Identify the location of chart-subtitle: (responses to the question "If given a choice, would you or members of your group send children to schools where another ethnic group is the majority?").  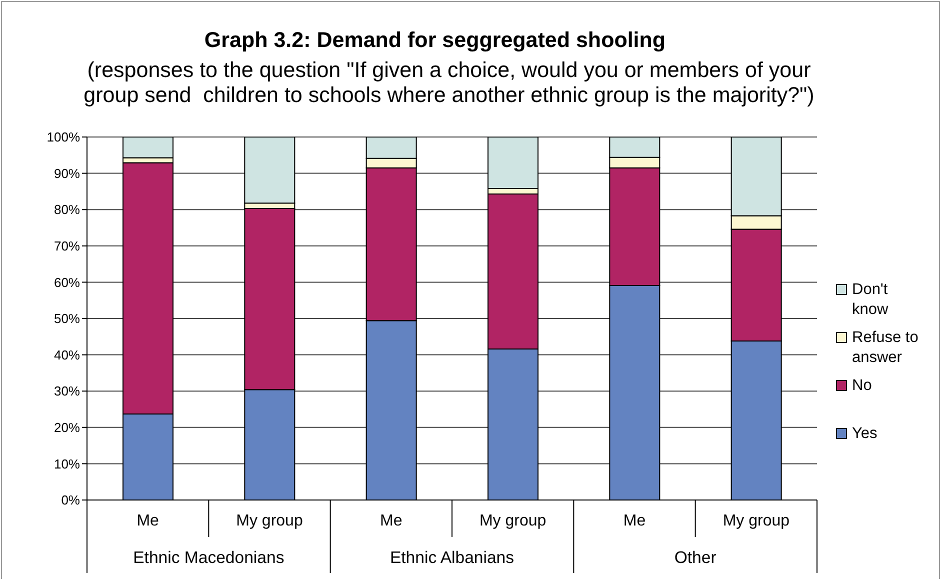
(449, 83).